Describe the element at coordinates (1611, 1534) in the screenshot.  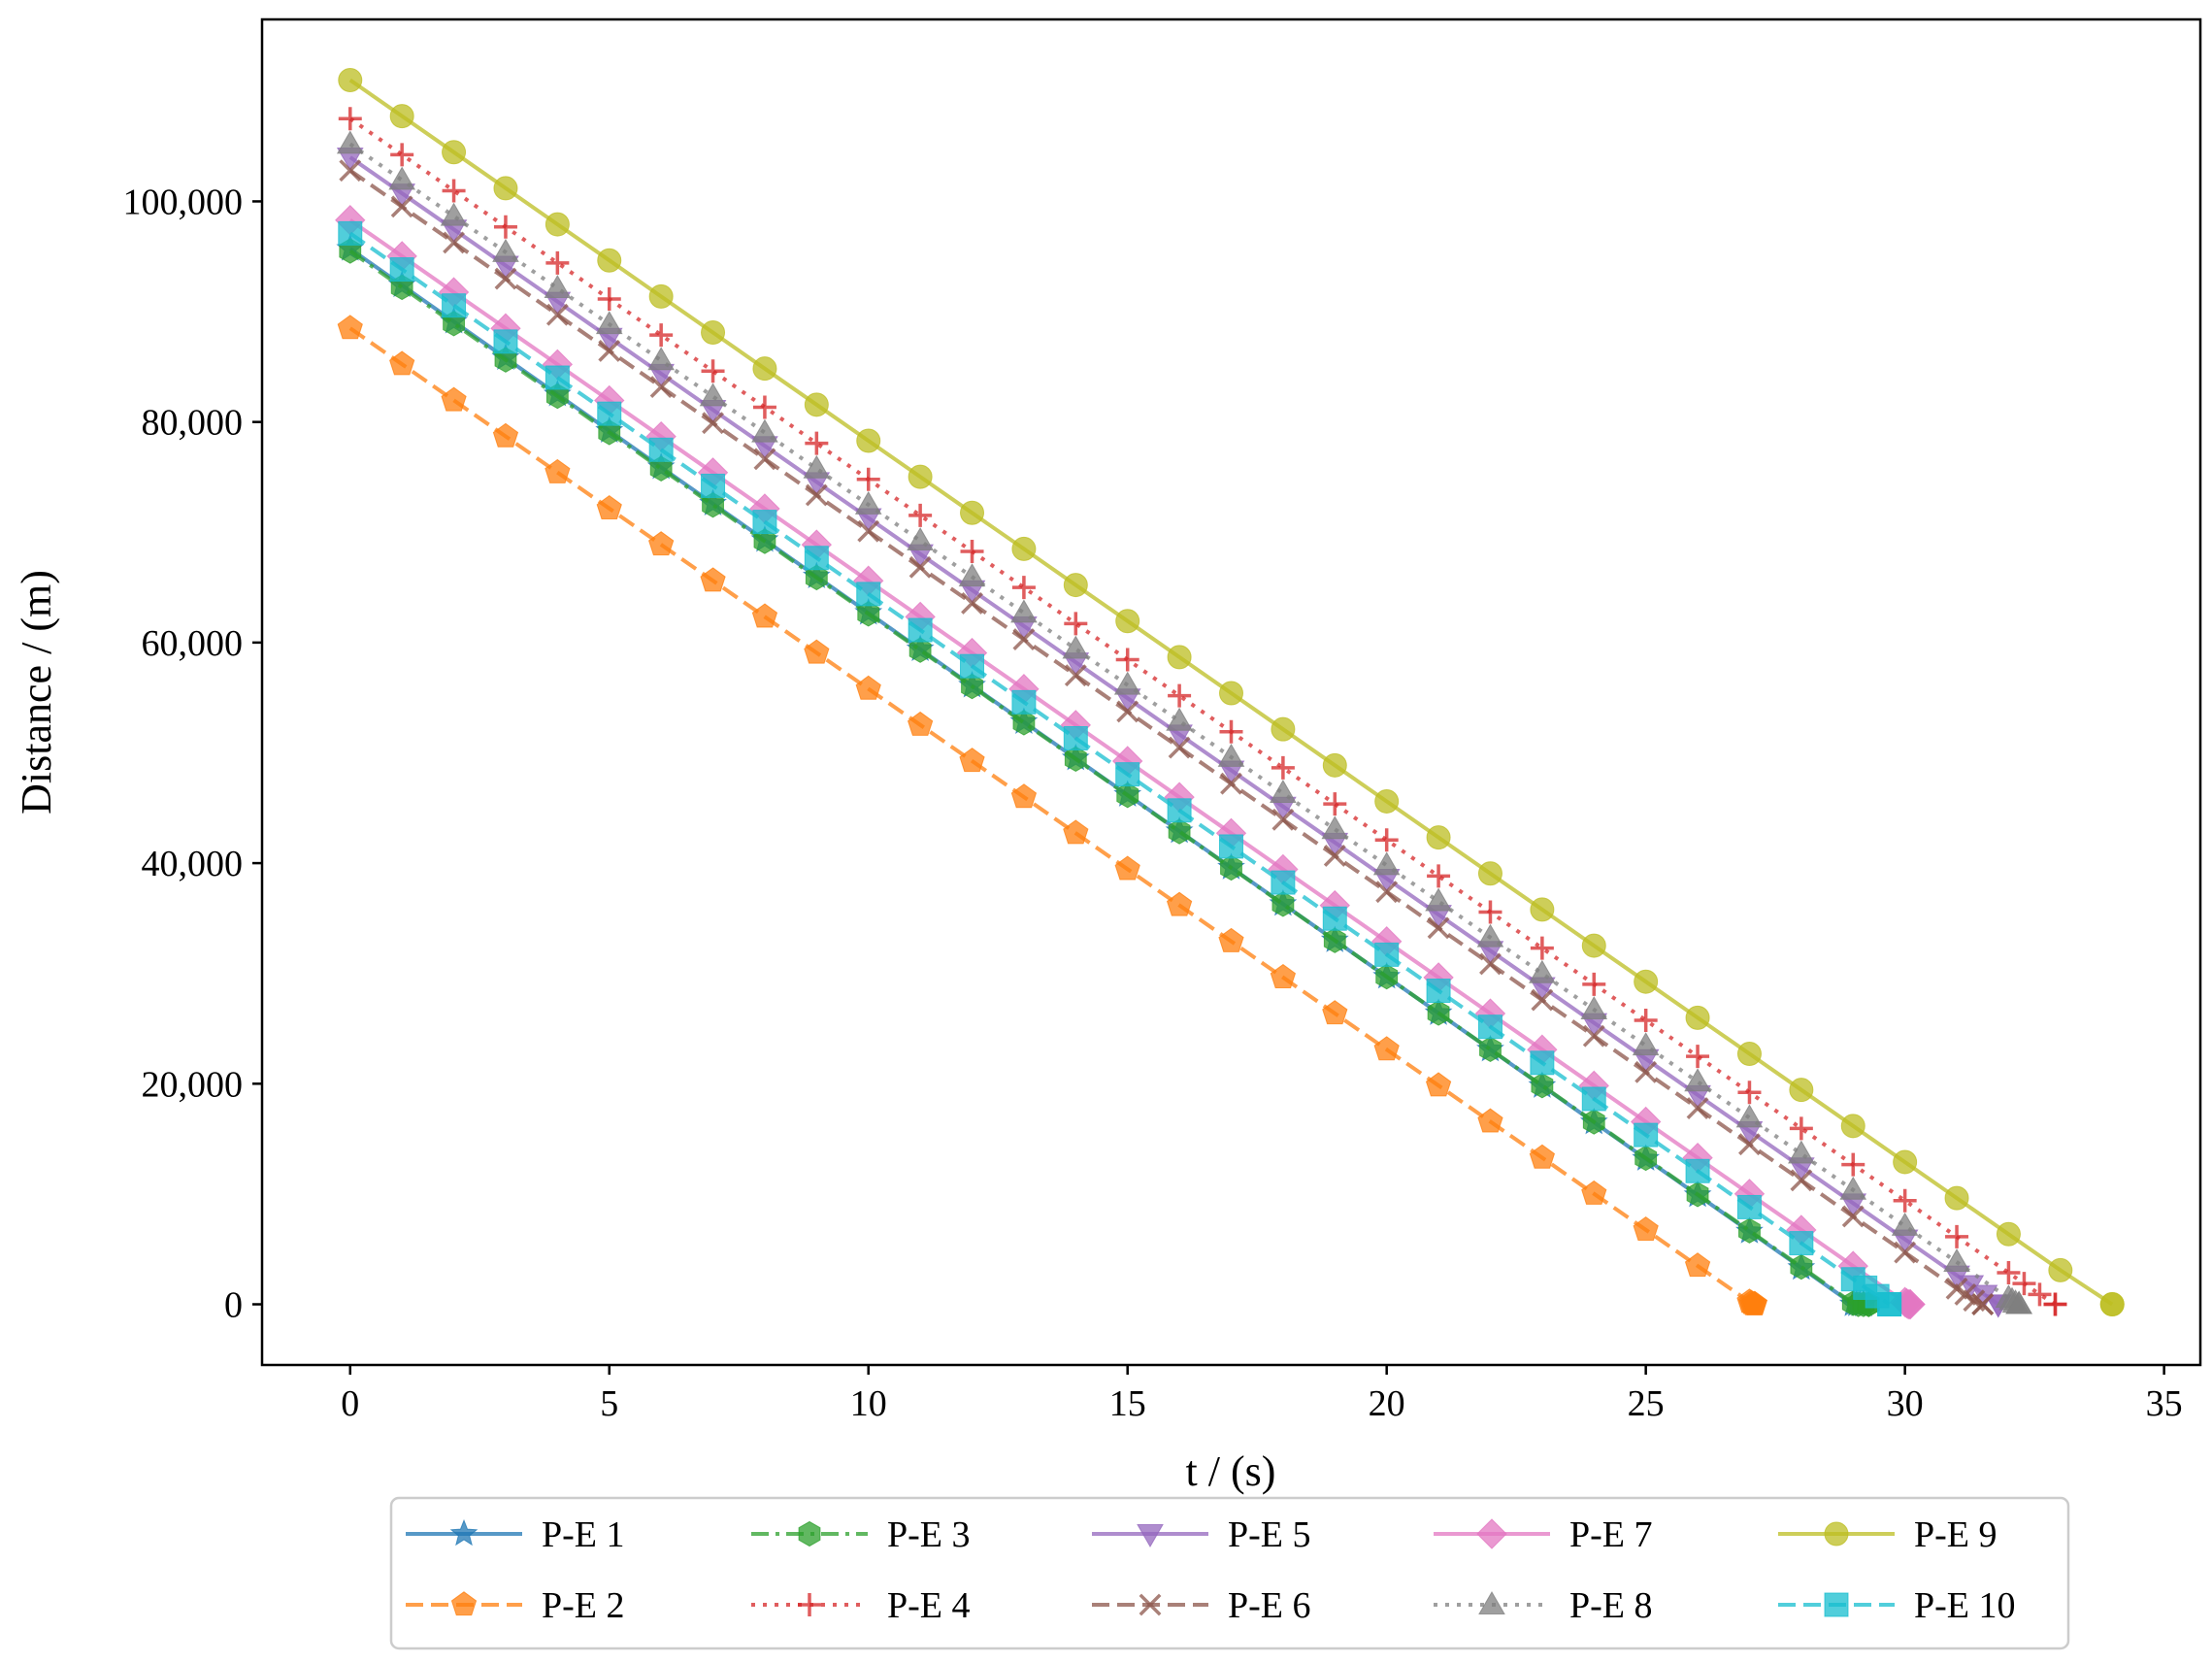
I see `legend-label: P-E 7` at that location.